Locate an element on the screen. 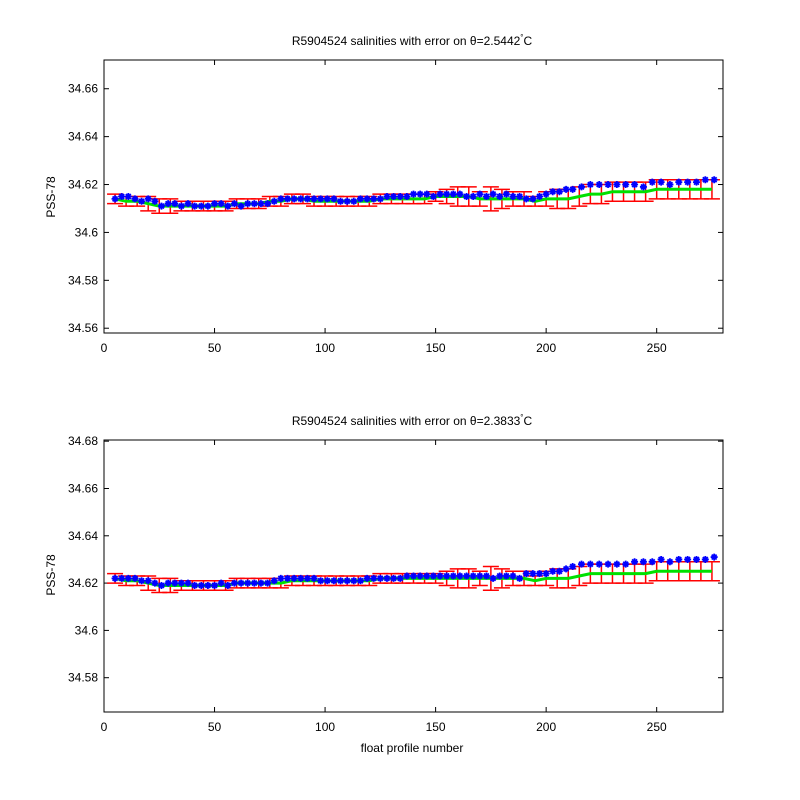  y-tick-label: 34.64 is located at coordinates (83, 536).